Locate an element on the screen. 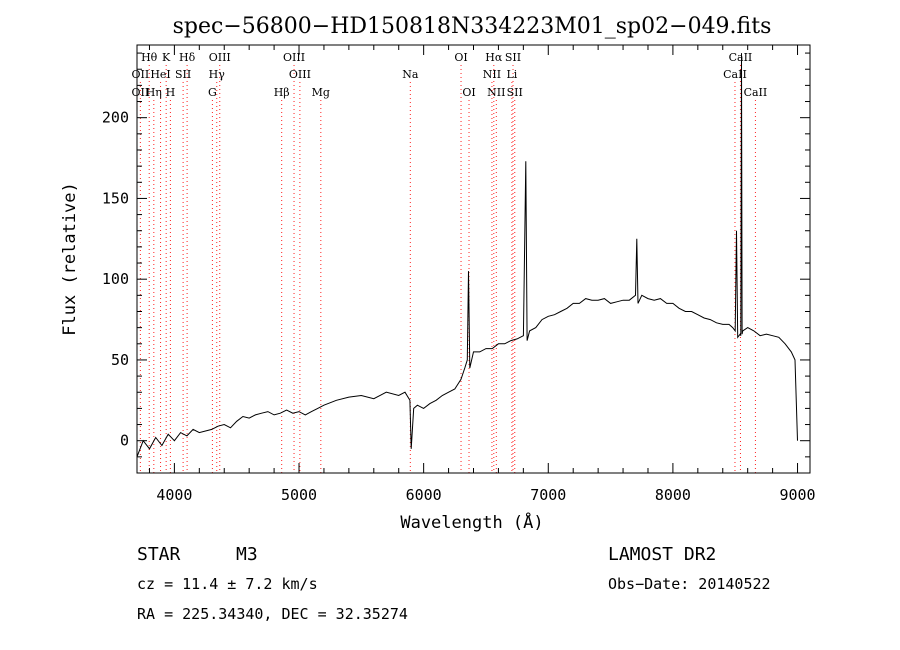 The width and height of the screenshot is (900, 650). emission-line-label: HeI is located at coordinates (160, 74).